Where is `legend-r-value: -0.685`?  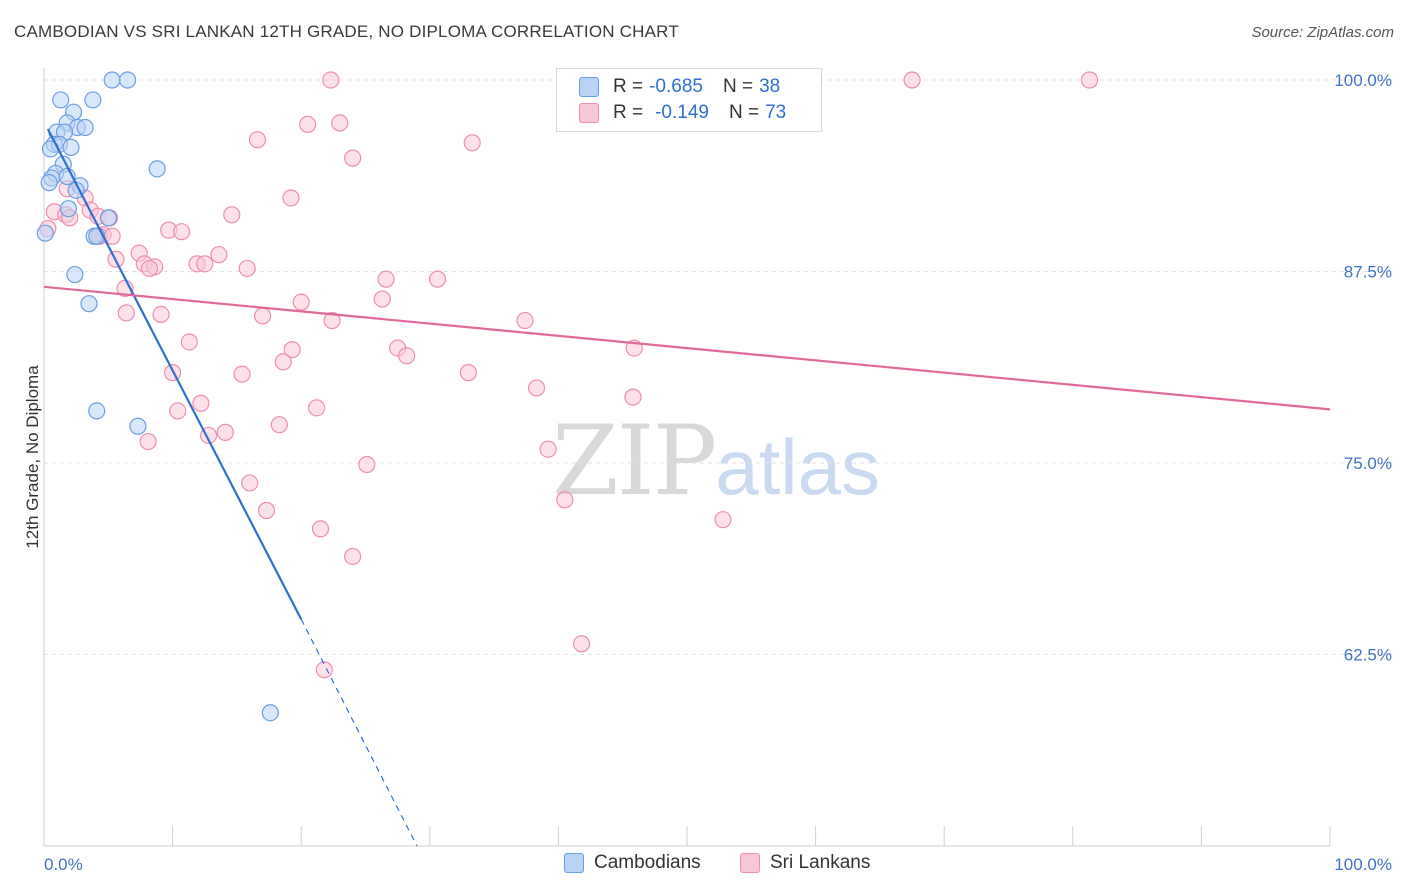 legend-r-value: -0.685 is located at coordinates (676, 86).